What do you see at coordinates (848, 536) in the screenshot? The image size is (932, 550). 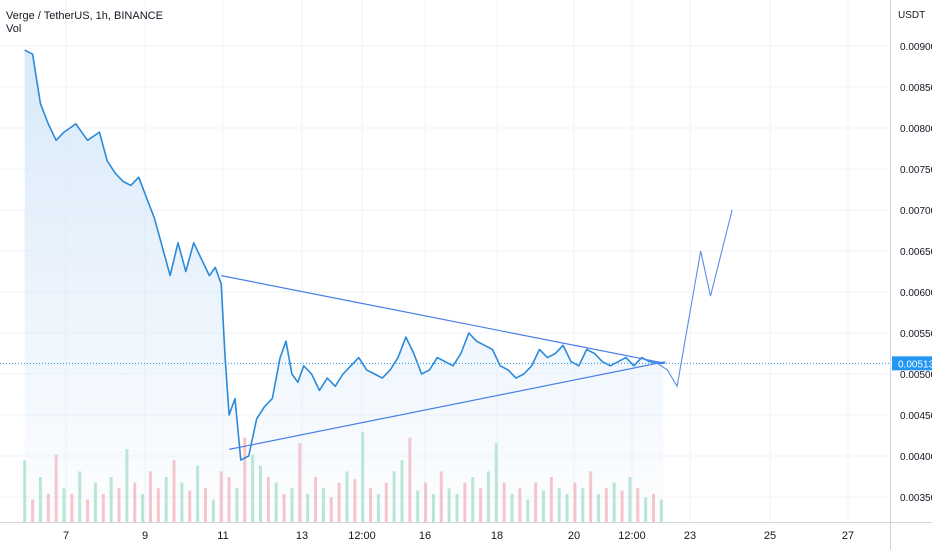 I see `time-tick-label: 27` at bounding box center [848, 536].